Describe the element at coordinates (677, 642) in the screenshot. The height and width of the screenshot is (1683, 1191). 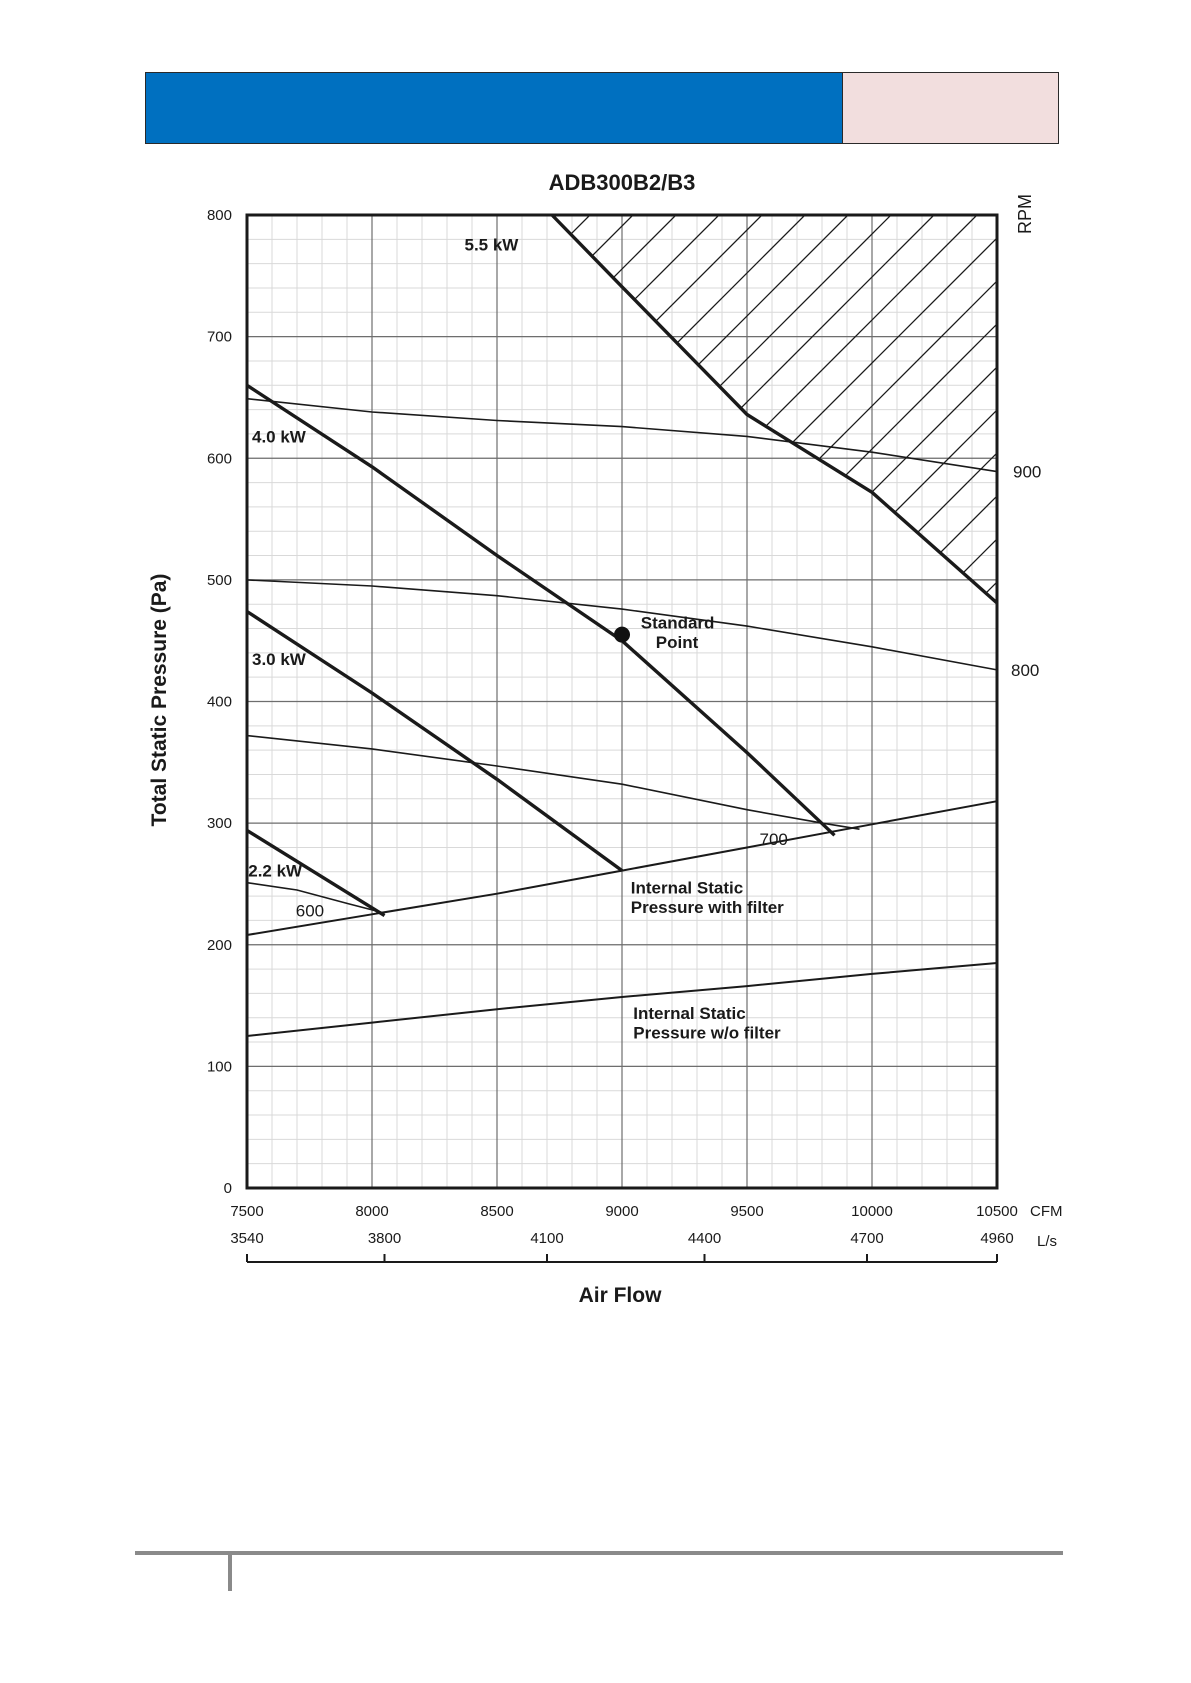
I see `standard-point-label: Point` at that location.